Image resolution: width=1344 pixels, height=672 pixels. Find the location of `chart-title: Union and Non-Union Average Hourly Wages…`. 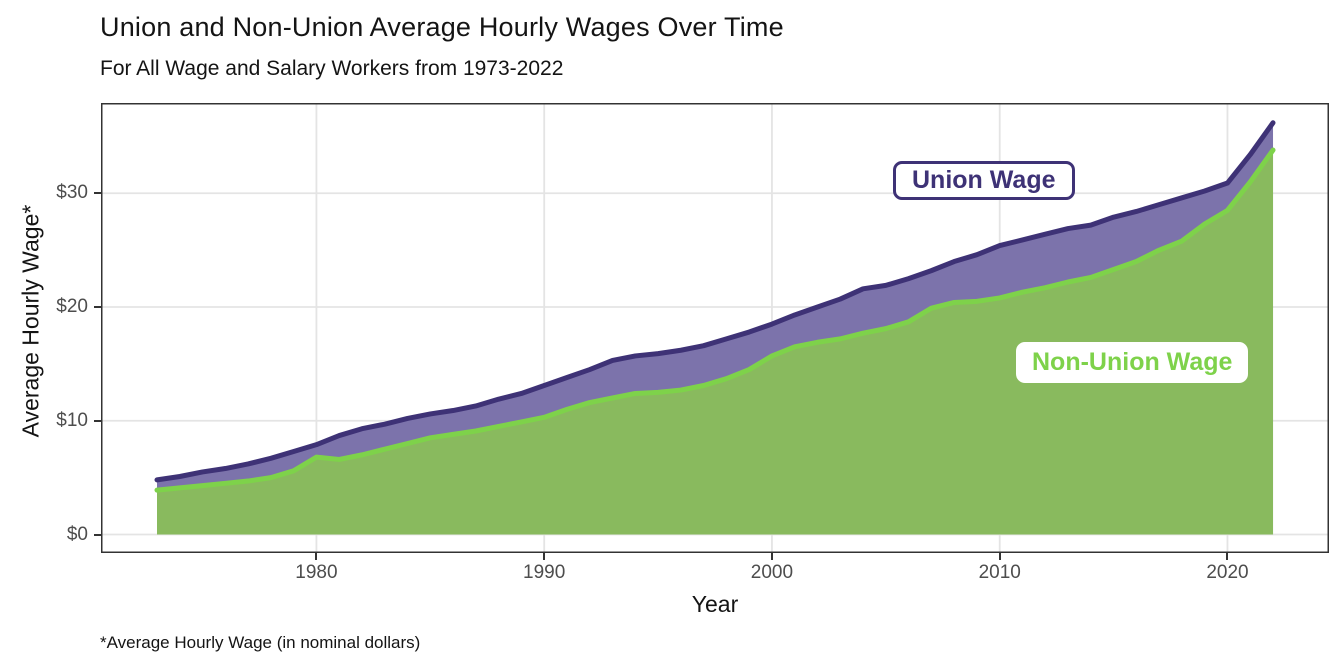

chart-title: Union and Non-Union Average Hourly Wages… is located at coordinates (442, 27).